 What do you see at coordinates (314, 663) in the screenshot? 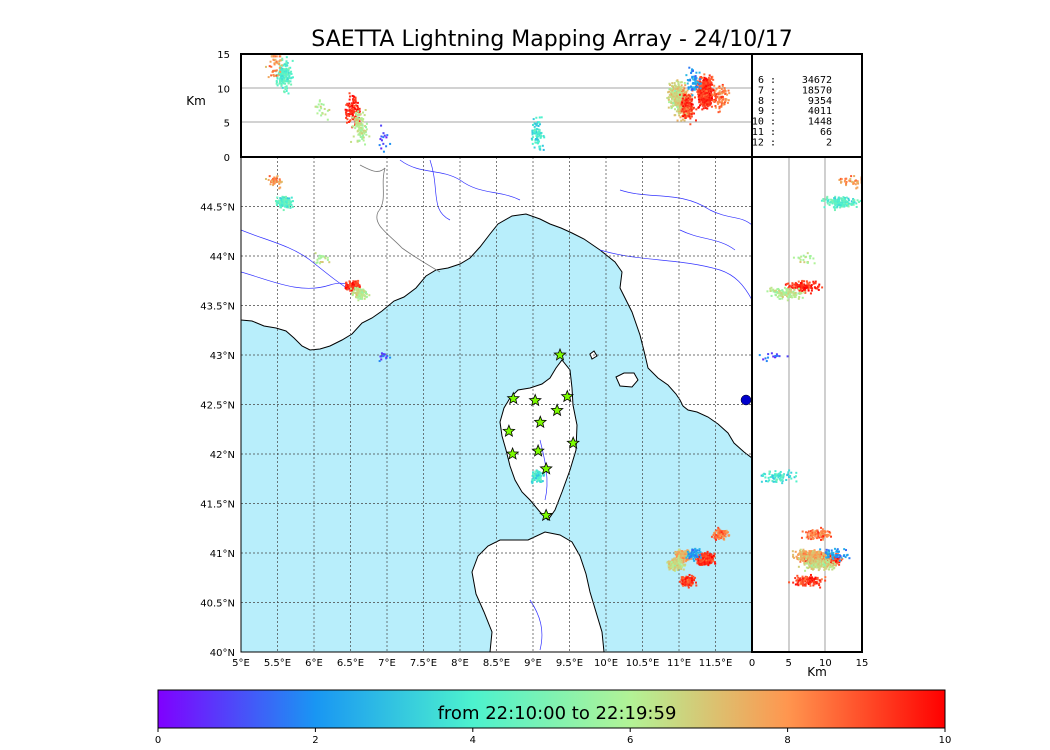
I see `lon-tick-label: 6°E` at bounding box center [314, 663].